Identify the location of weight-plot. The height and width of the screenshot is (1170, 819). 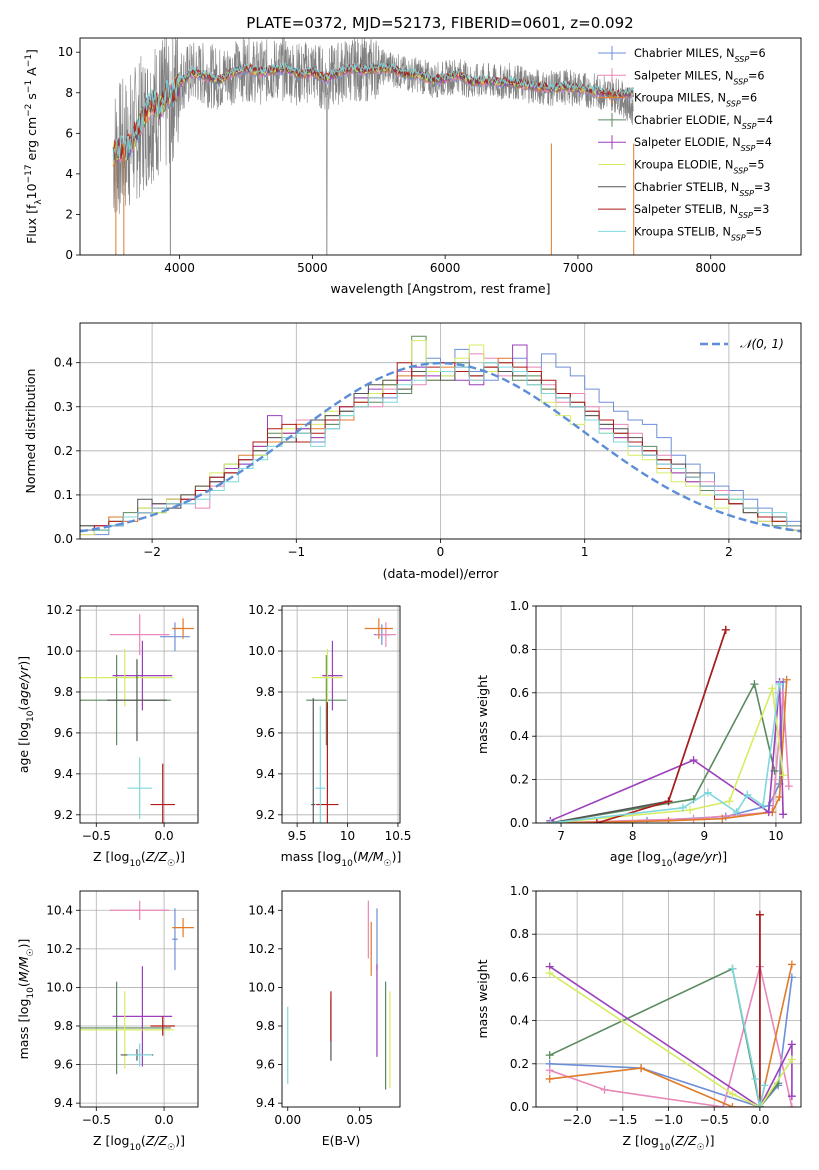
(669, 724).